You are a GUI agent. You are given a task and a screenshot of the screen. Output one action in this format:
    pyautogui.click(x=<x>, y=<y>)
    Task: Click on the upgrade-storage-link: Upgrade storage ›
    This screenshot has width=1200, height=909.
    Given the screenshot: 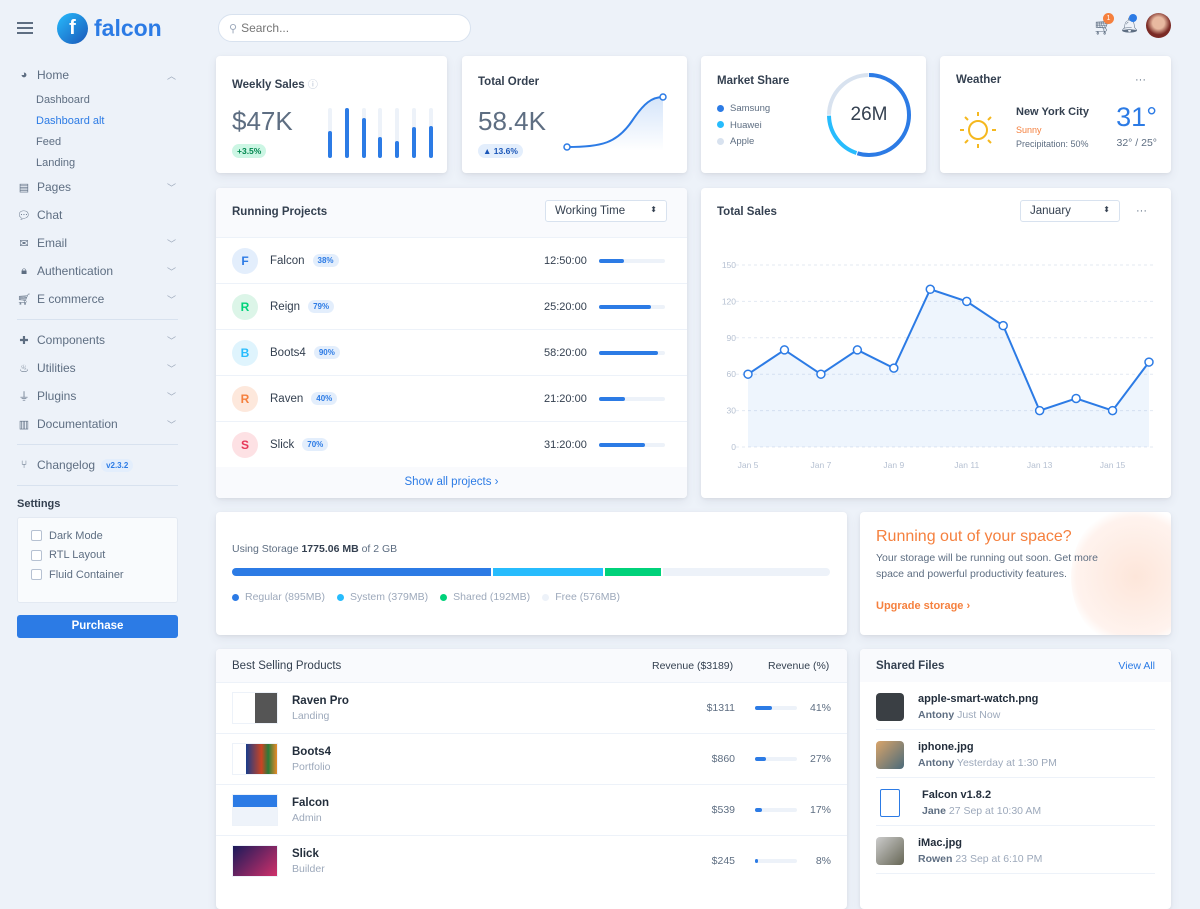 What is the action you would take?
    pyautogui.click(x=923, y=606)
    